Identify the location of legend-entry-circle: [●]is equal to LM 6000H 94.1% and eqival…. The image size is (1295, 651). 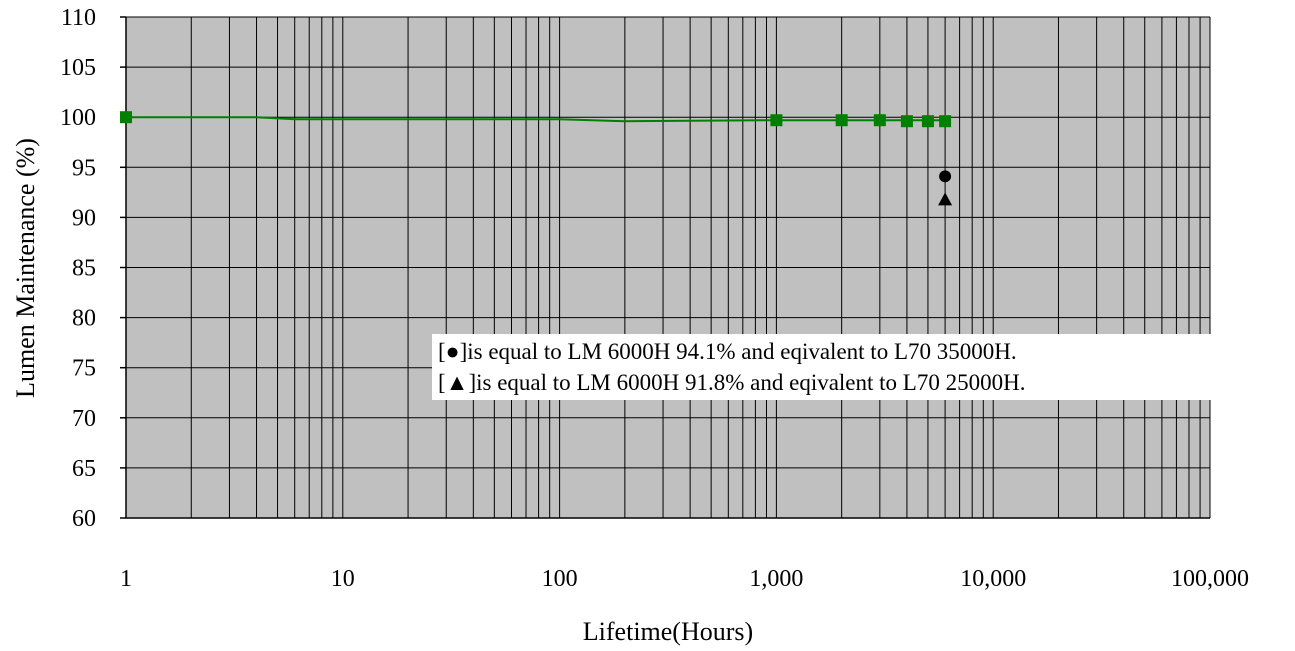
(727, 351).